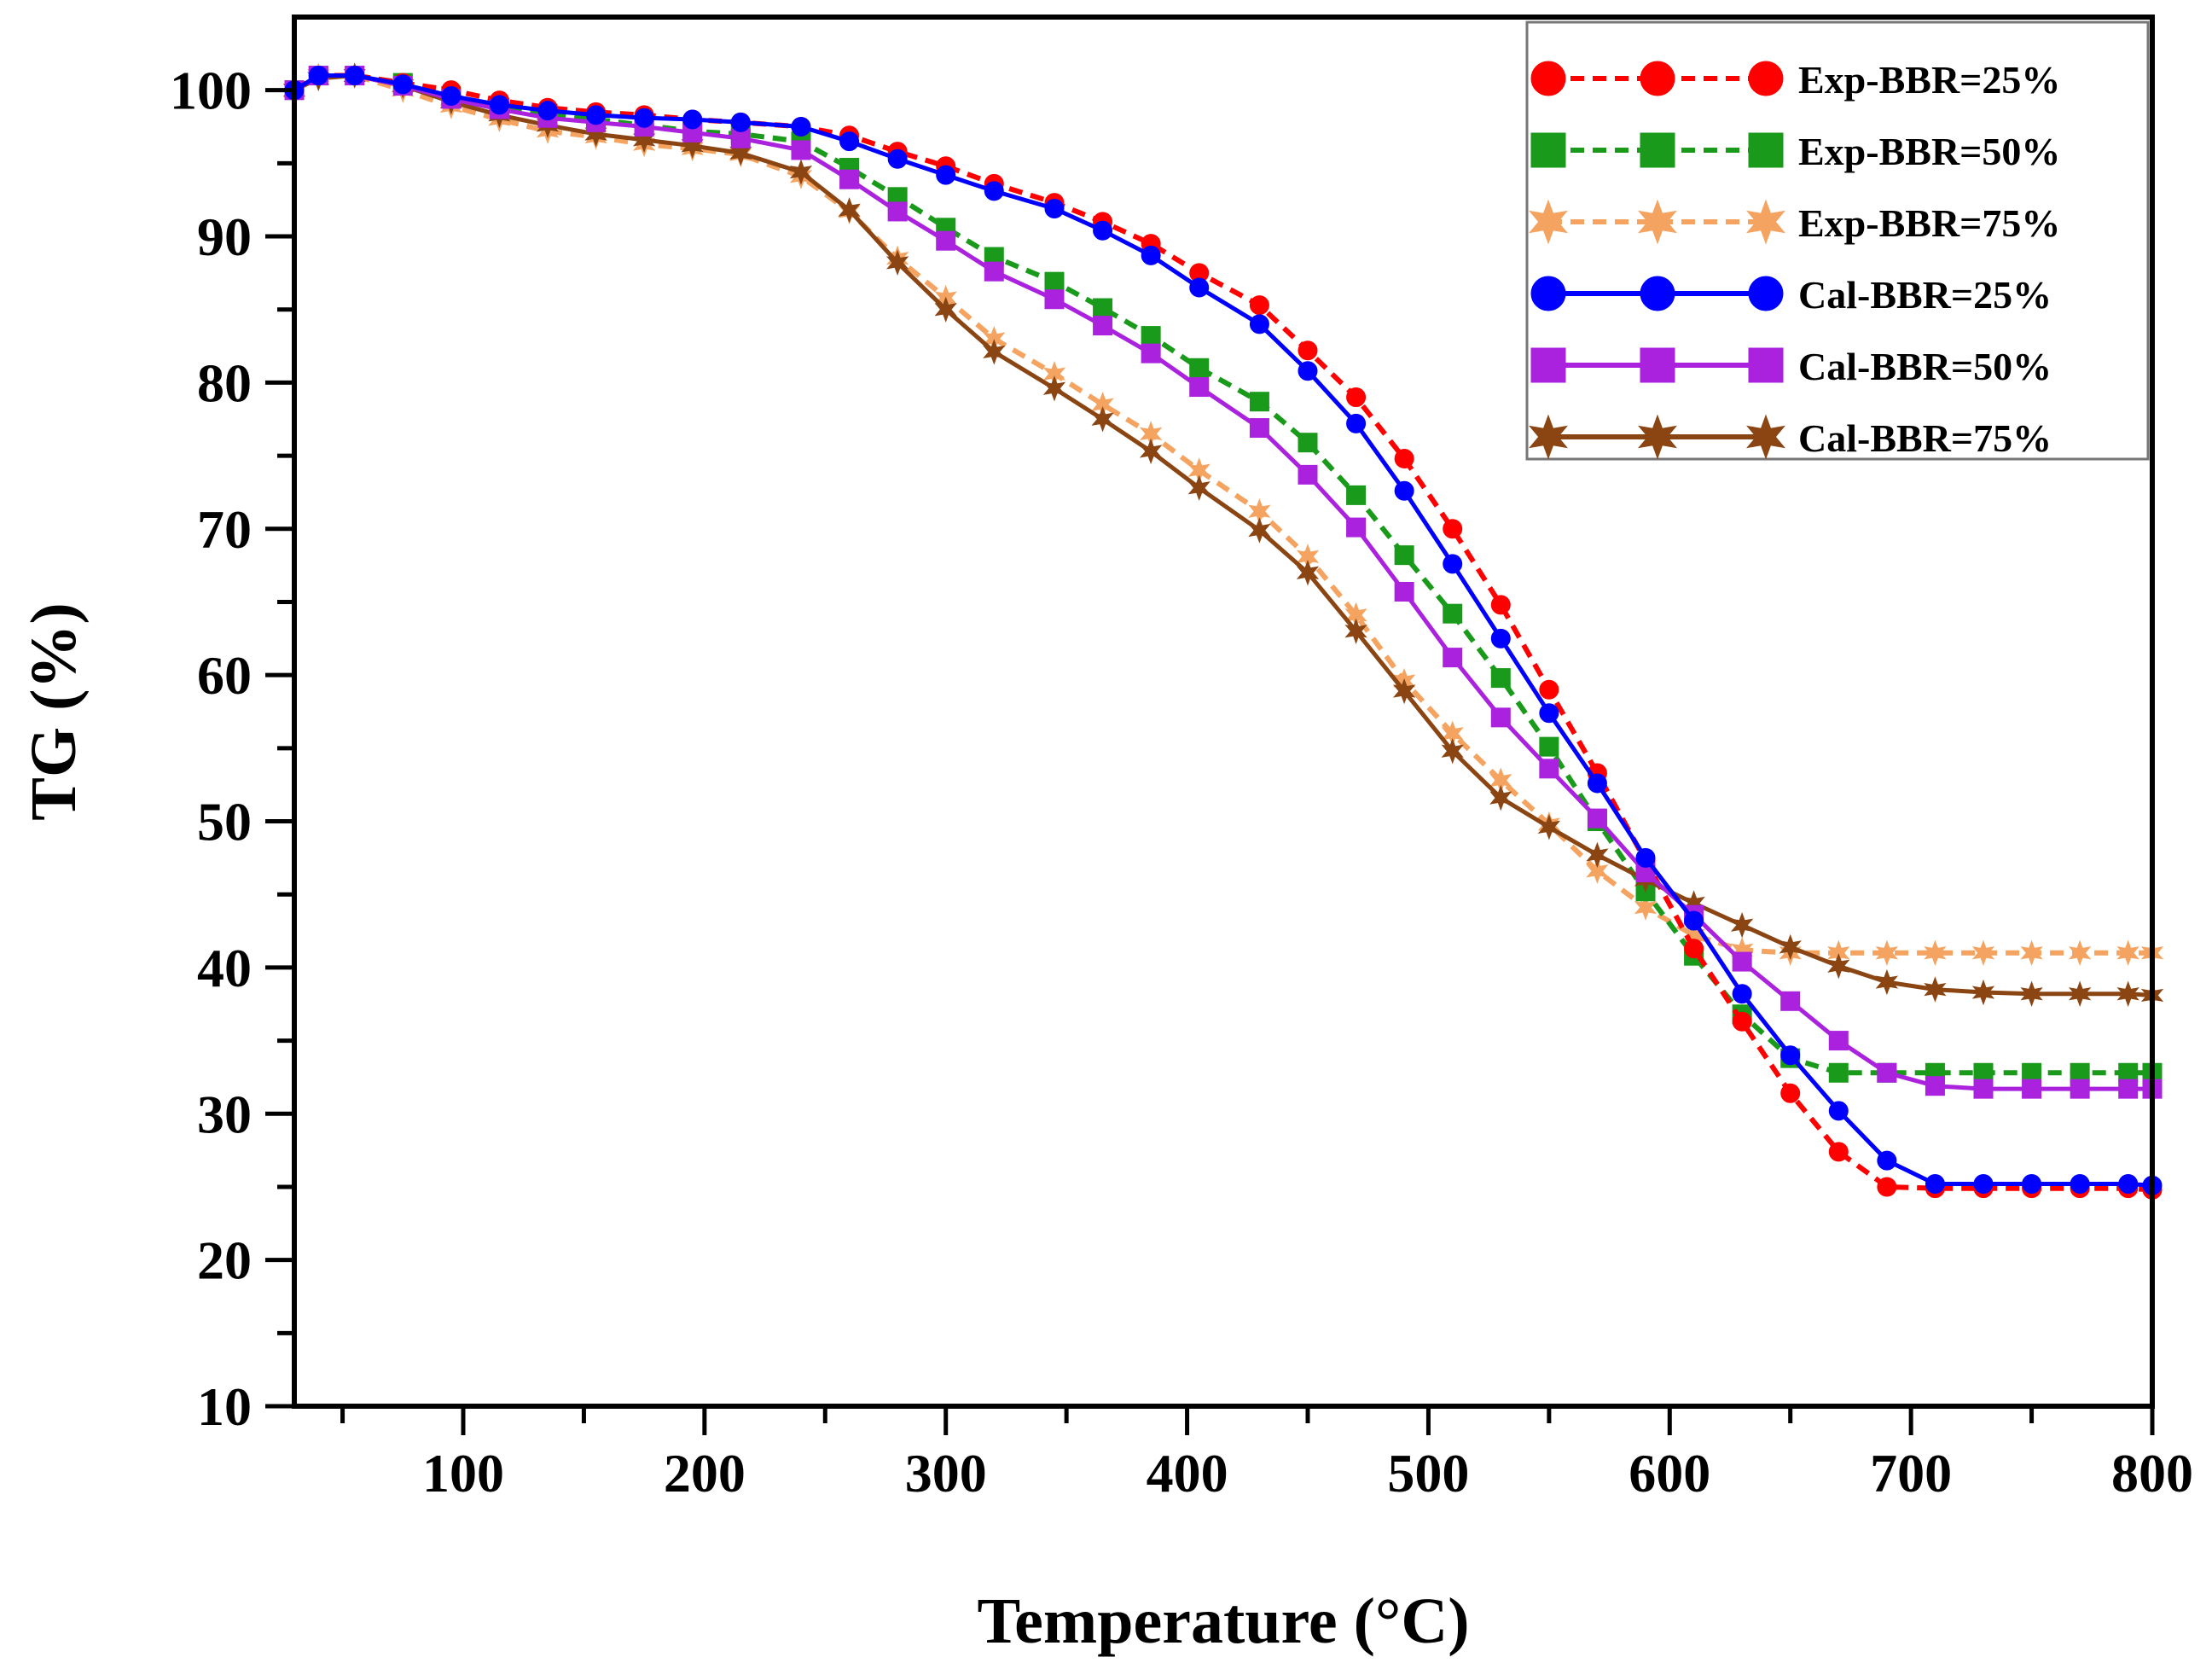  Describe the element at coordinates (1929, 223) in the screenshot. I see `legend-label: Exp-BBR=75%` at that location.